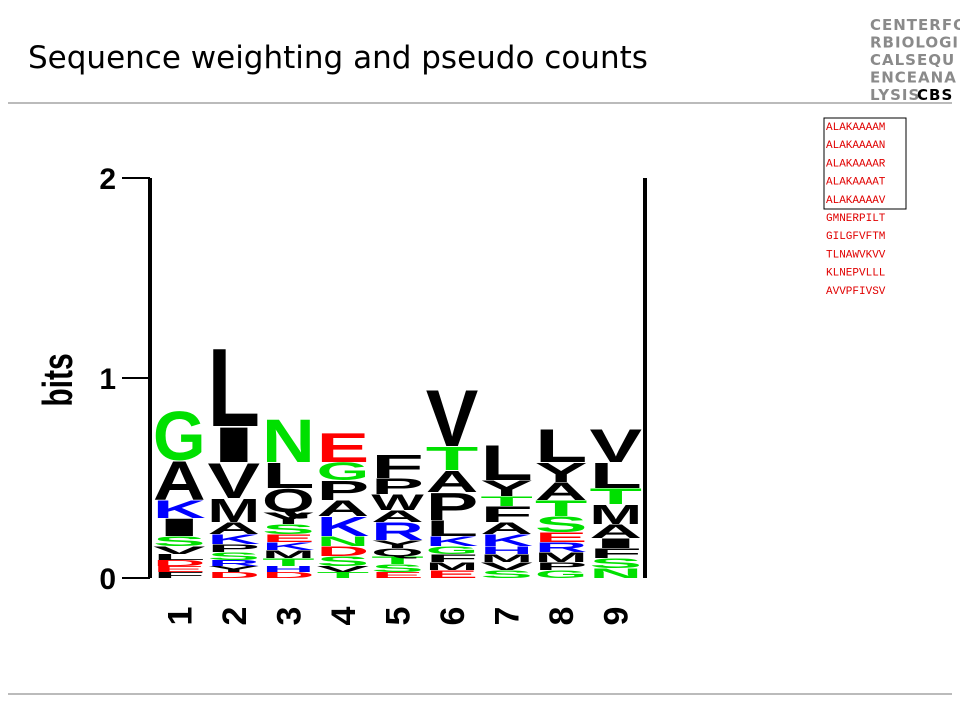 The height and width of the screenshot is (720, 960). I want to click on y-tick-label: 0, so click(107, 579).